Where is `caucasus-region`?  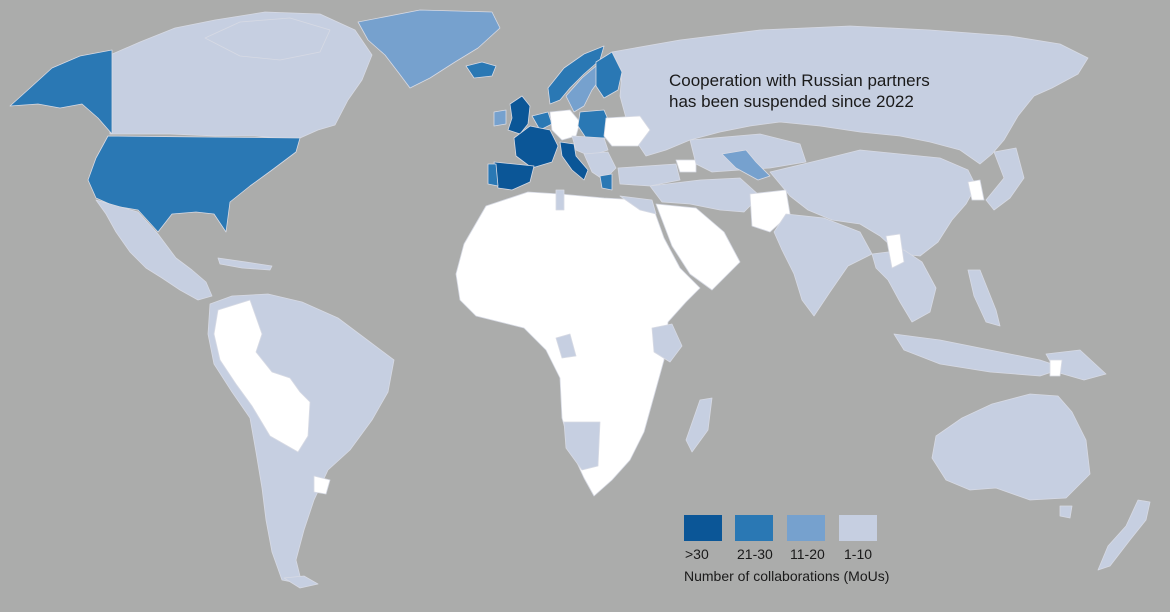
caucasus-region is located at coordinates (686, 166).